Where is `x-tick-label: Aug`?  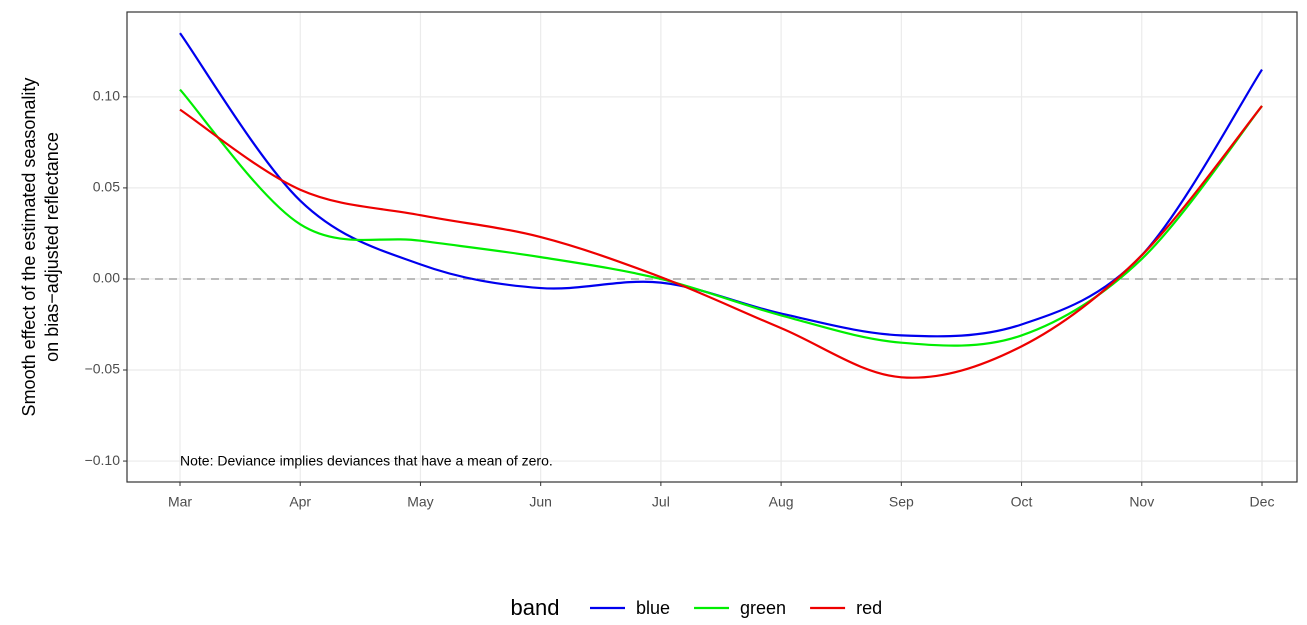
x-tick-label: Aug is located at coordinates (781, 502).